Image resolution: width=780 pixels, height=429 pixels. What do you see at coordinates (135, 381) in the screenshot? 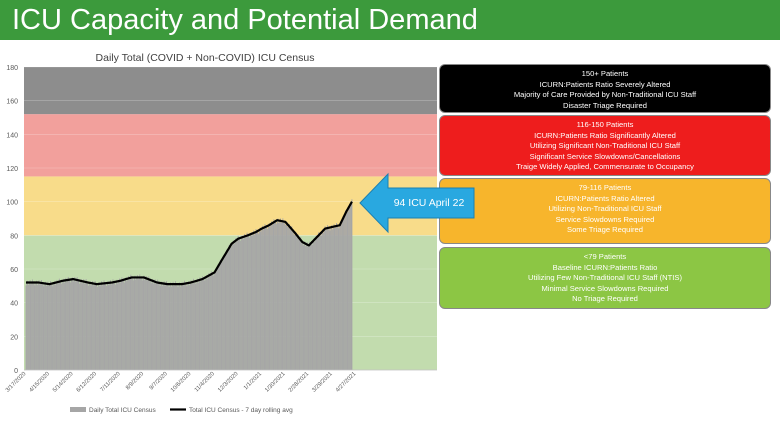
I see `x-tick-label: 8/9/2020` at bounding box center [135, 381].